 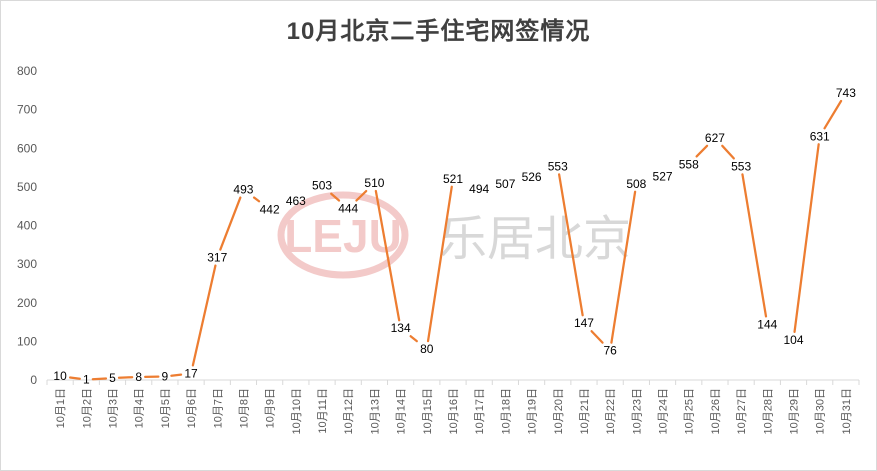 I want to click on data-label: 1, so click(x=86, y=380).